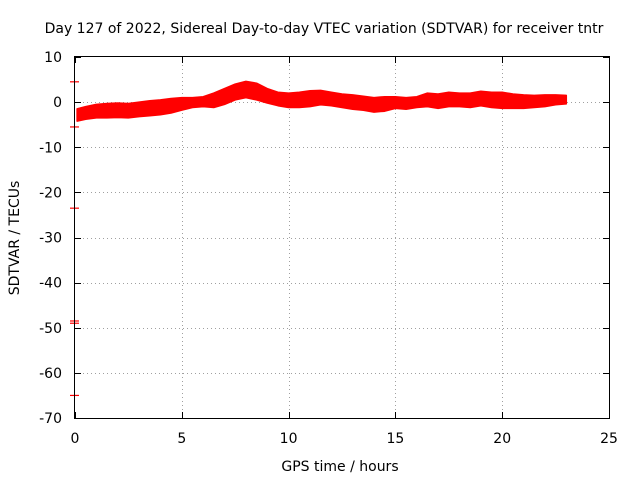  What do you see at coordinates (50, 419) in the screenshot?
I see `y-tick-label: -70` at bounding box center [50, 419].